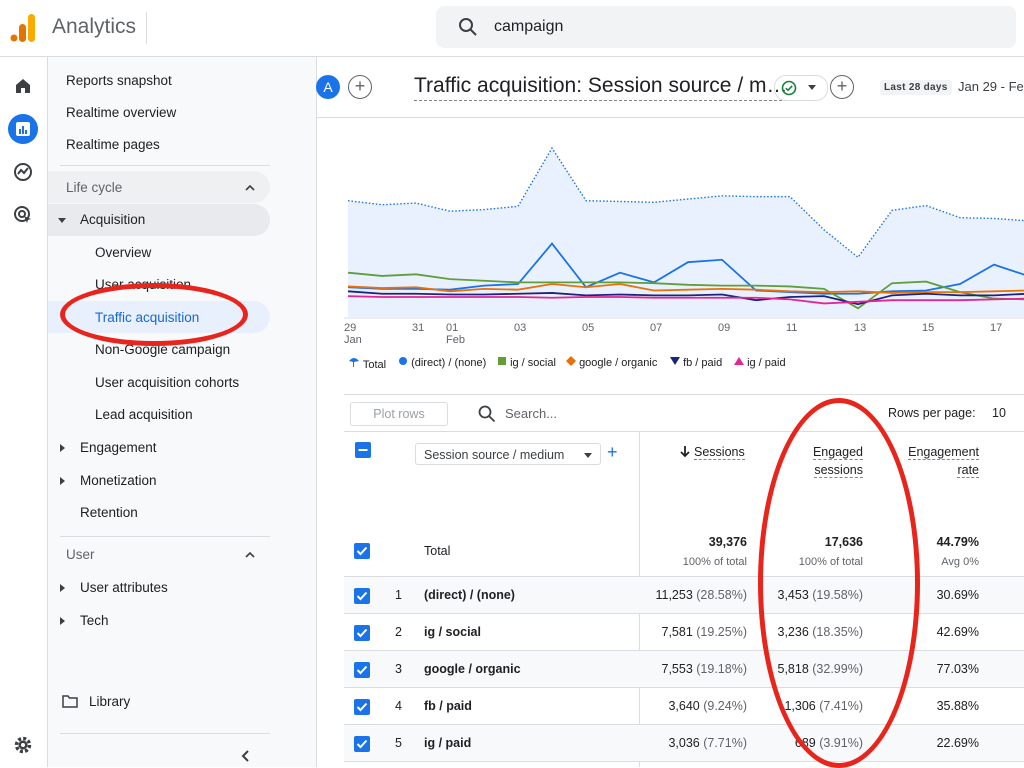  I want to click on nav-acquisition: Acquisition, so click(113, 219).